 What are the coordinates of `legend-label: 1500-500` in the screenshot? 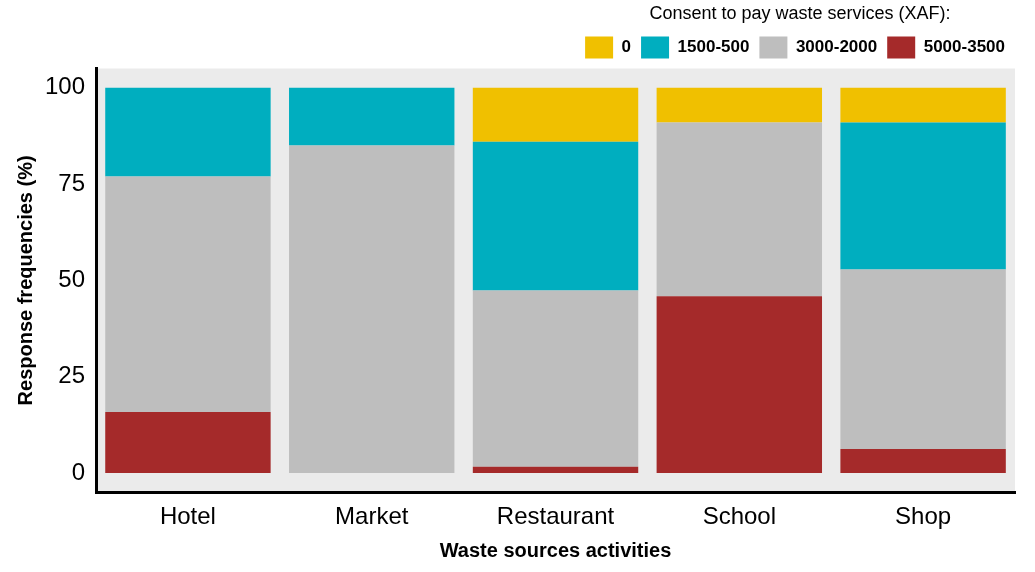 It's located at (713, 47).